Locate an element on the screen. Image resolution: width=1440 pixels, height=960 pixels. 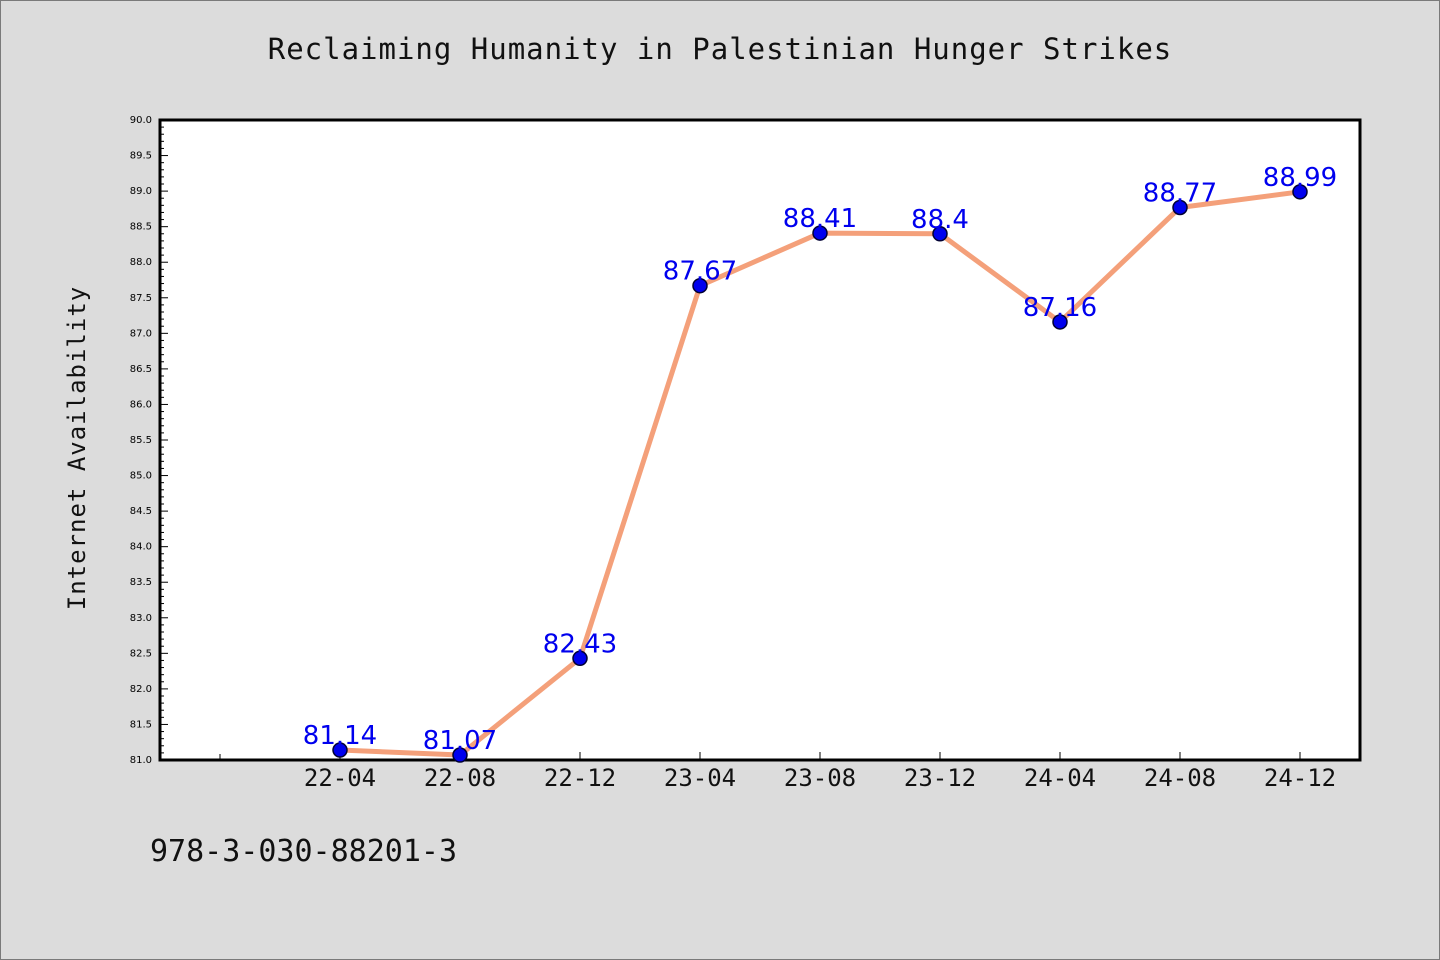
x-tick-label: 24-12 is located at coordinates (1300, 778).